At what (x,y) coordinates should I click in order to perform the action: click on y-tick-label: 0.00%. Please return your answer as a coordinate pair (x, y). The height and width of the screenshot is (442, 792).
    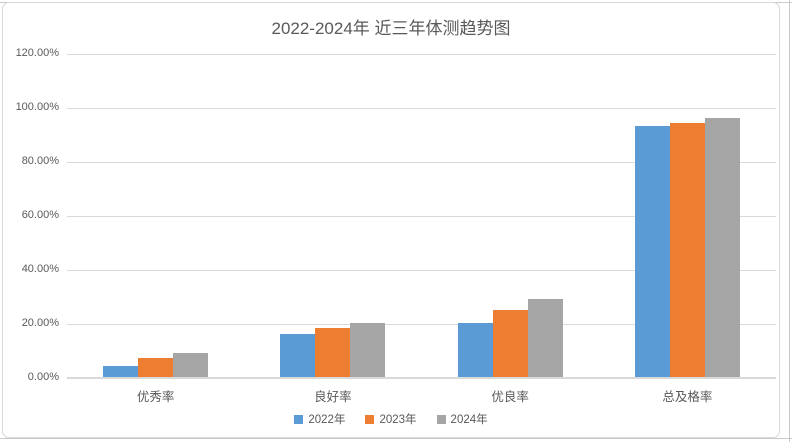
    Looking at the image, I should click on (43, 377).